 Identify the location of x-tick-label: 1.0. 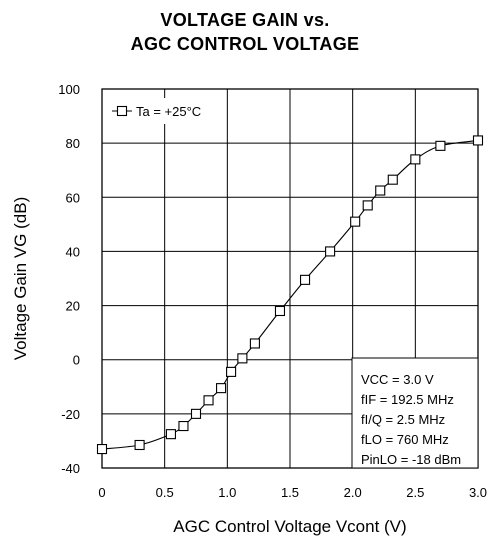
(227, 492).